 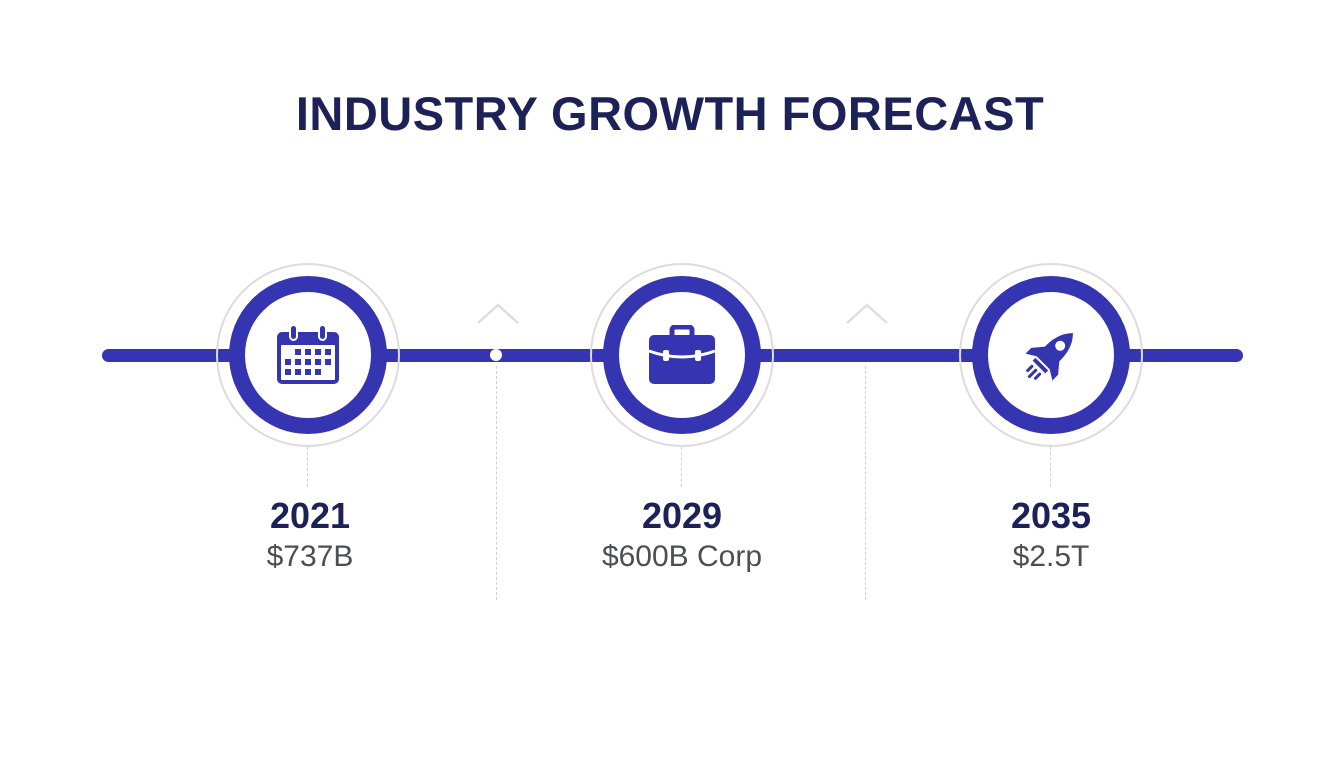 I want to click on timeline-dot, so click(x=496, y=355).